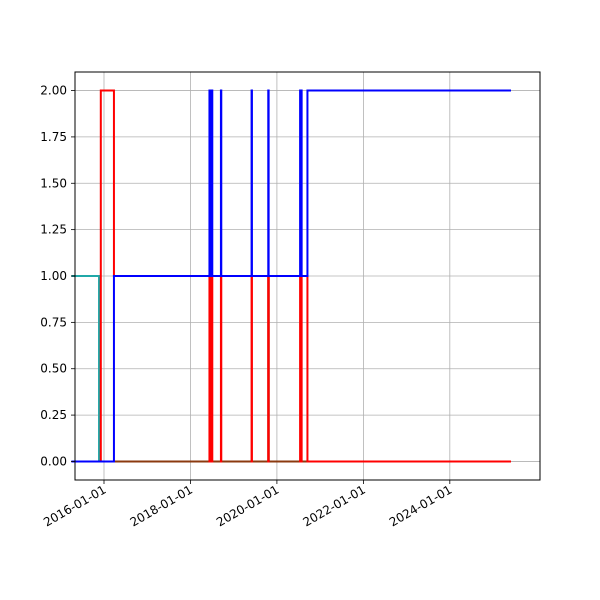 This screenshot has height=600, width=600. What do you see at coordinates (53, 91) in the screenshot?
I see `y-tick-label: 2.00` at bounding box center [53, 91].